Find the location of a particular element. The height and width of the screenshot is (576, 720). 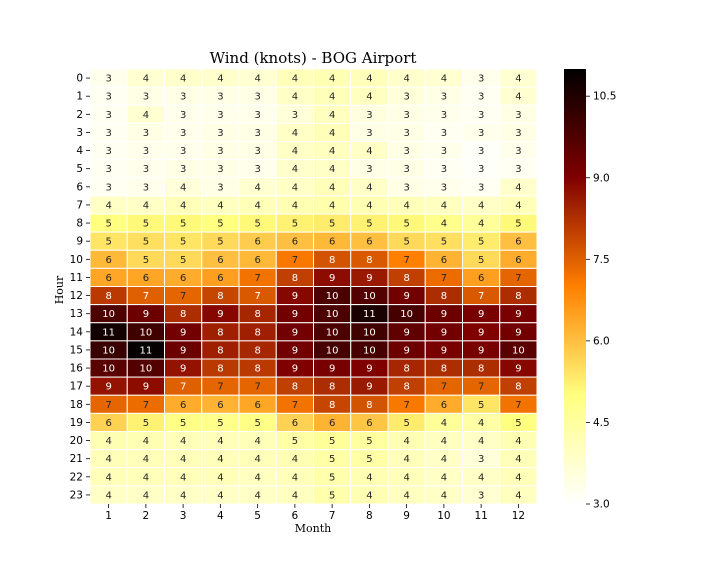

x-tick-label: 1 is located at coordinates (108, 516).